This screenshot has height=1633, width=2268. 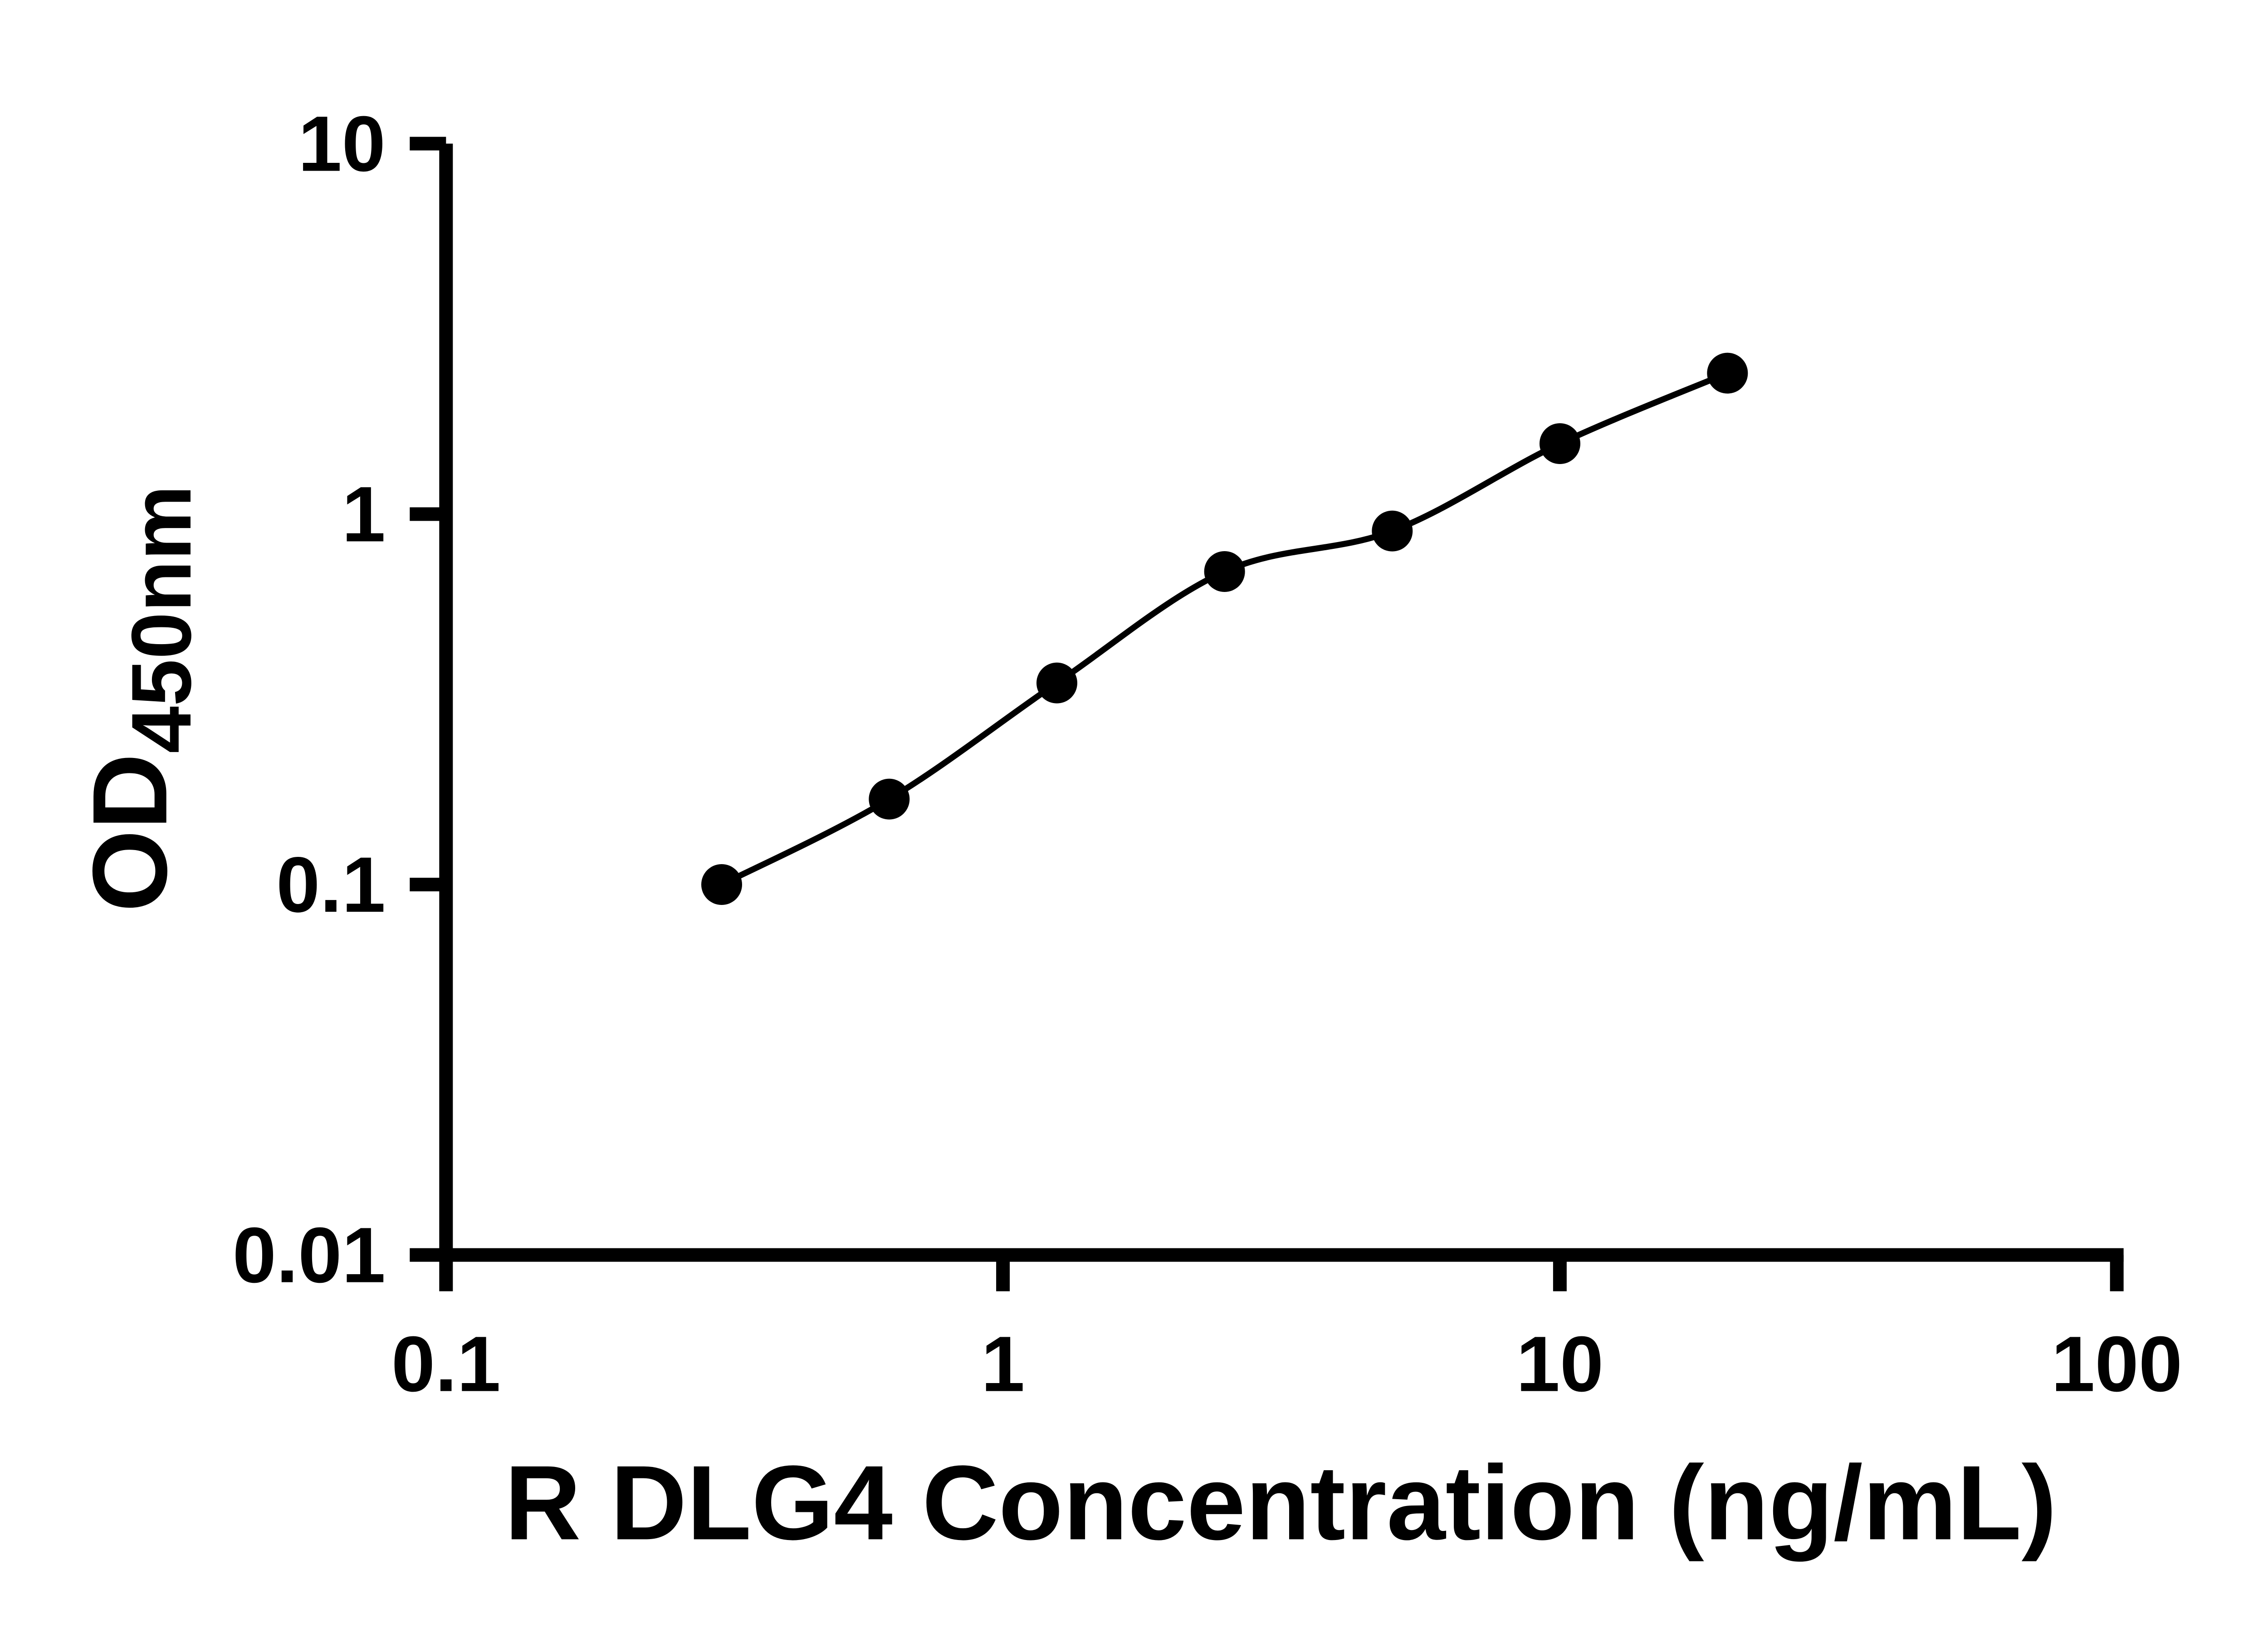 I want to click on x-axis-title: R DLG4 Concentration (ng/mL), so click(x=1280, y=1503).